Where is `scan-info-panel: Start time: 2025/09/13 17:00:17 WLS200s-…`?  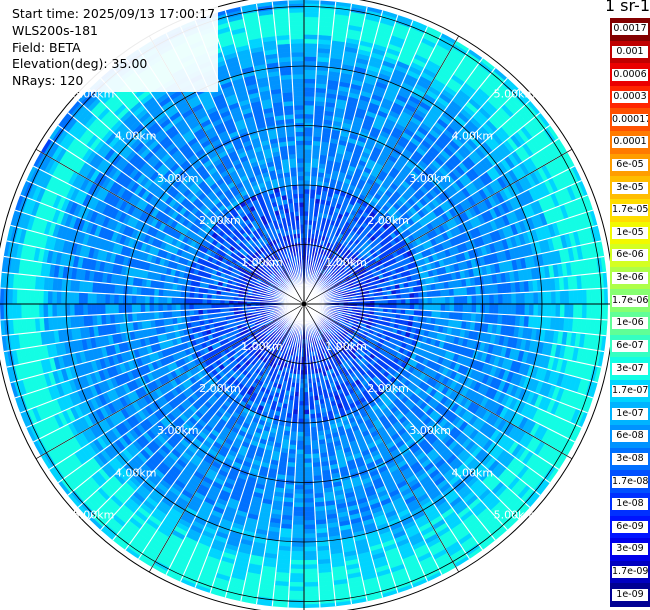 scan-info-panel: Start time: 2025/09/13 17:00:17 WLS200s-… is located at coordinates (115, 49).